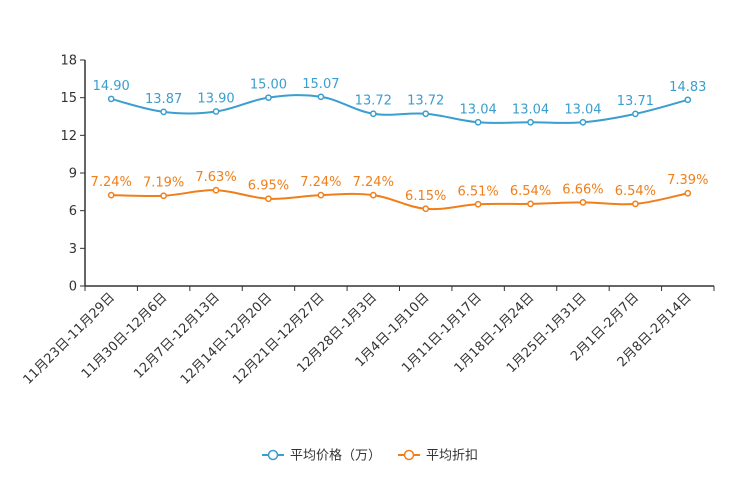 The height and width of the screenshot is (496, 744). I want to click on y-tick-label: 6, so click(73, 211).